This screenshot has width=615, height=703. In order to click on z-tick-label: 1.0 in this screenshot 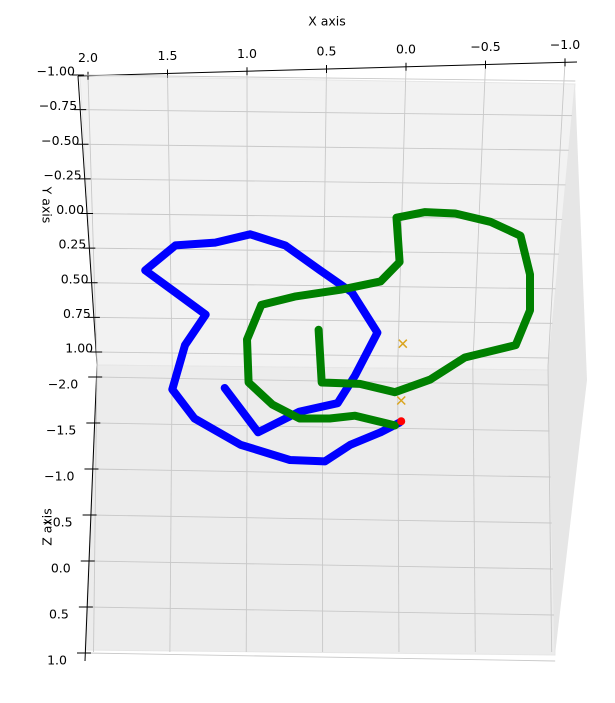, I will do `click(57, 660)`.